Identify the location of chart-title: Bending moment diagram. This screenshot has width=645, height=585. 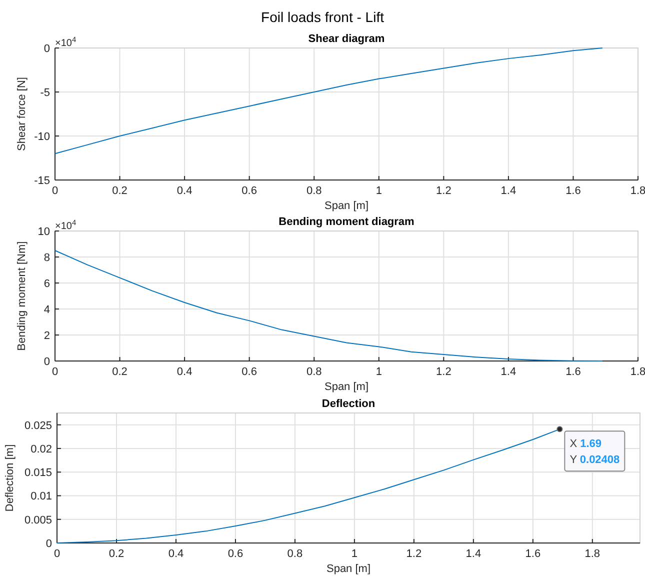
(346, 222).